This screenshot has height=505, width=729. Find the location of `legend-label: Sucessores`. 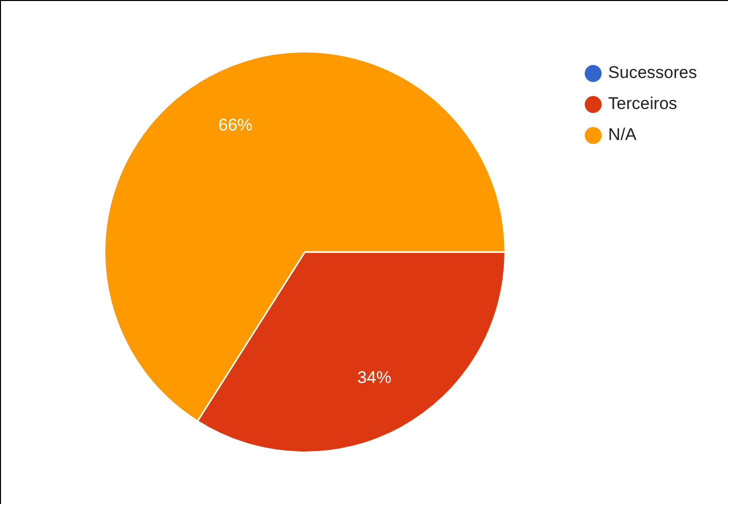

legend-label: Sucessores is located at coordinates (653, 72).